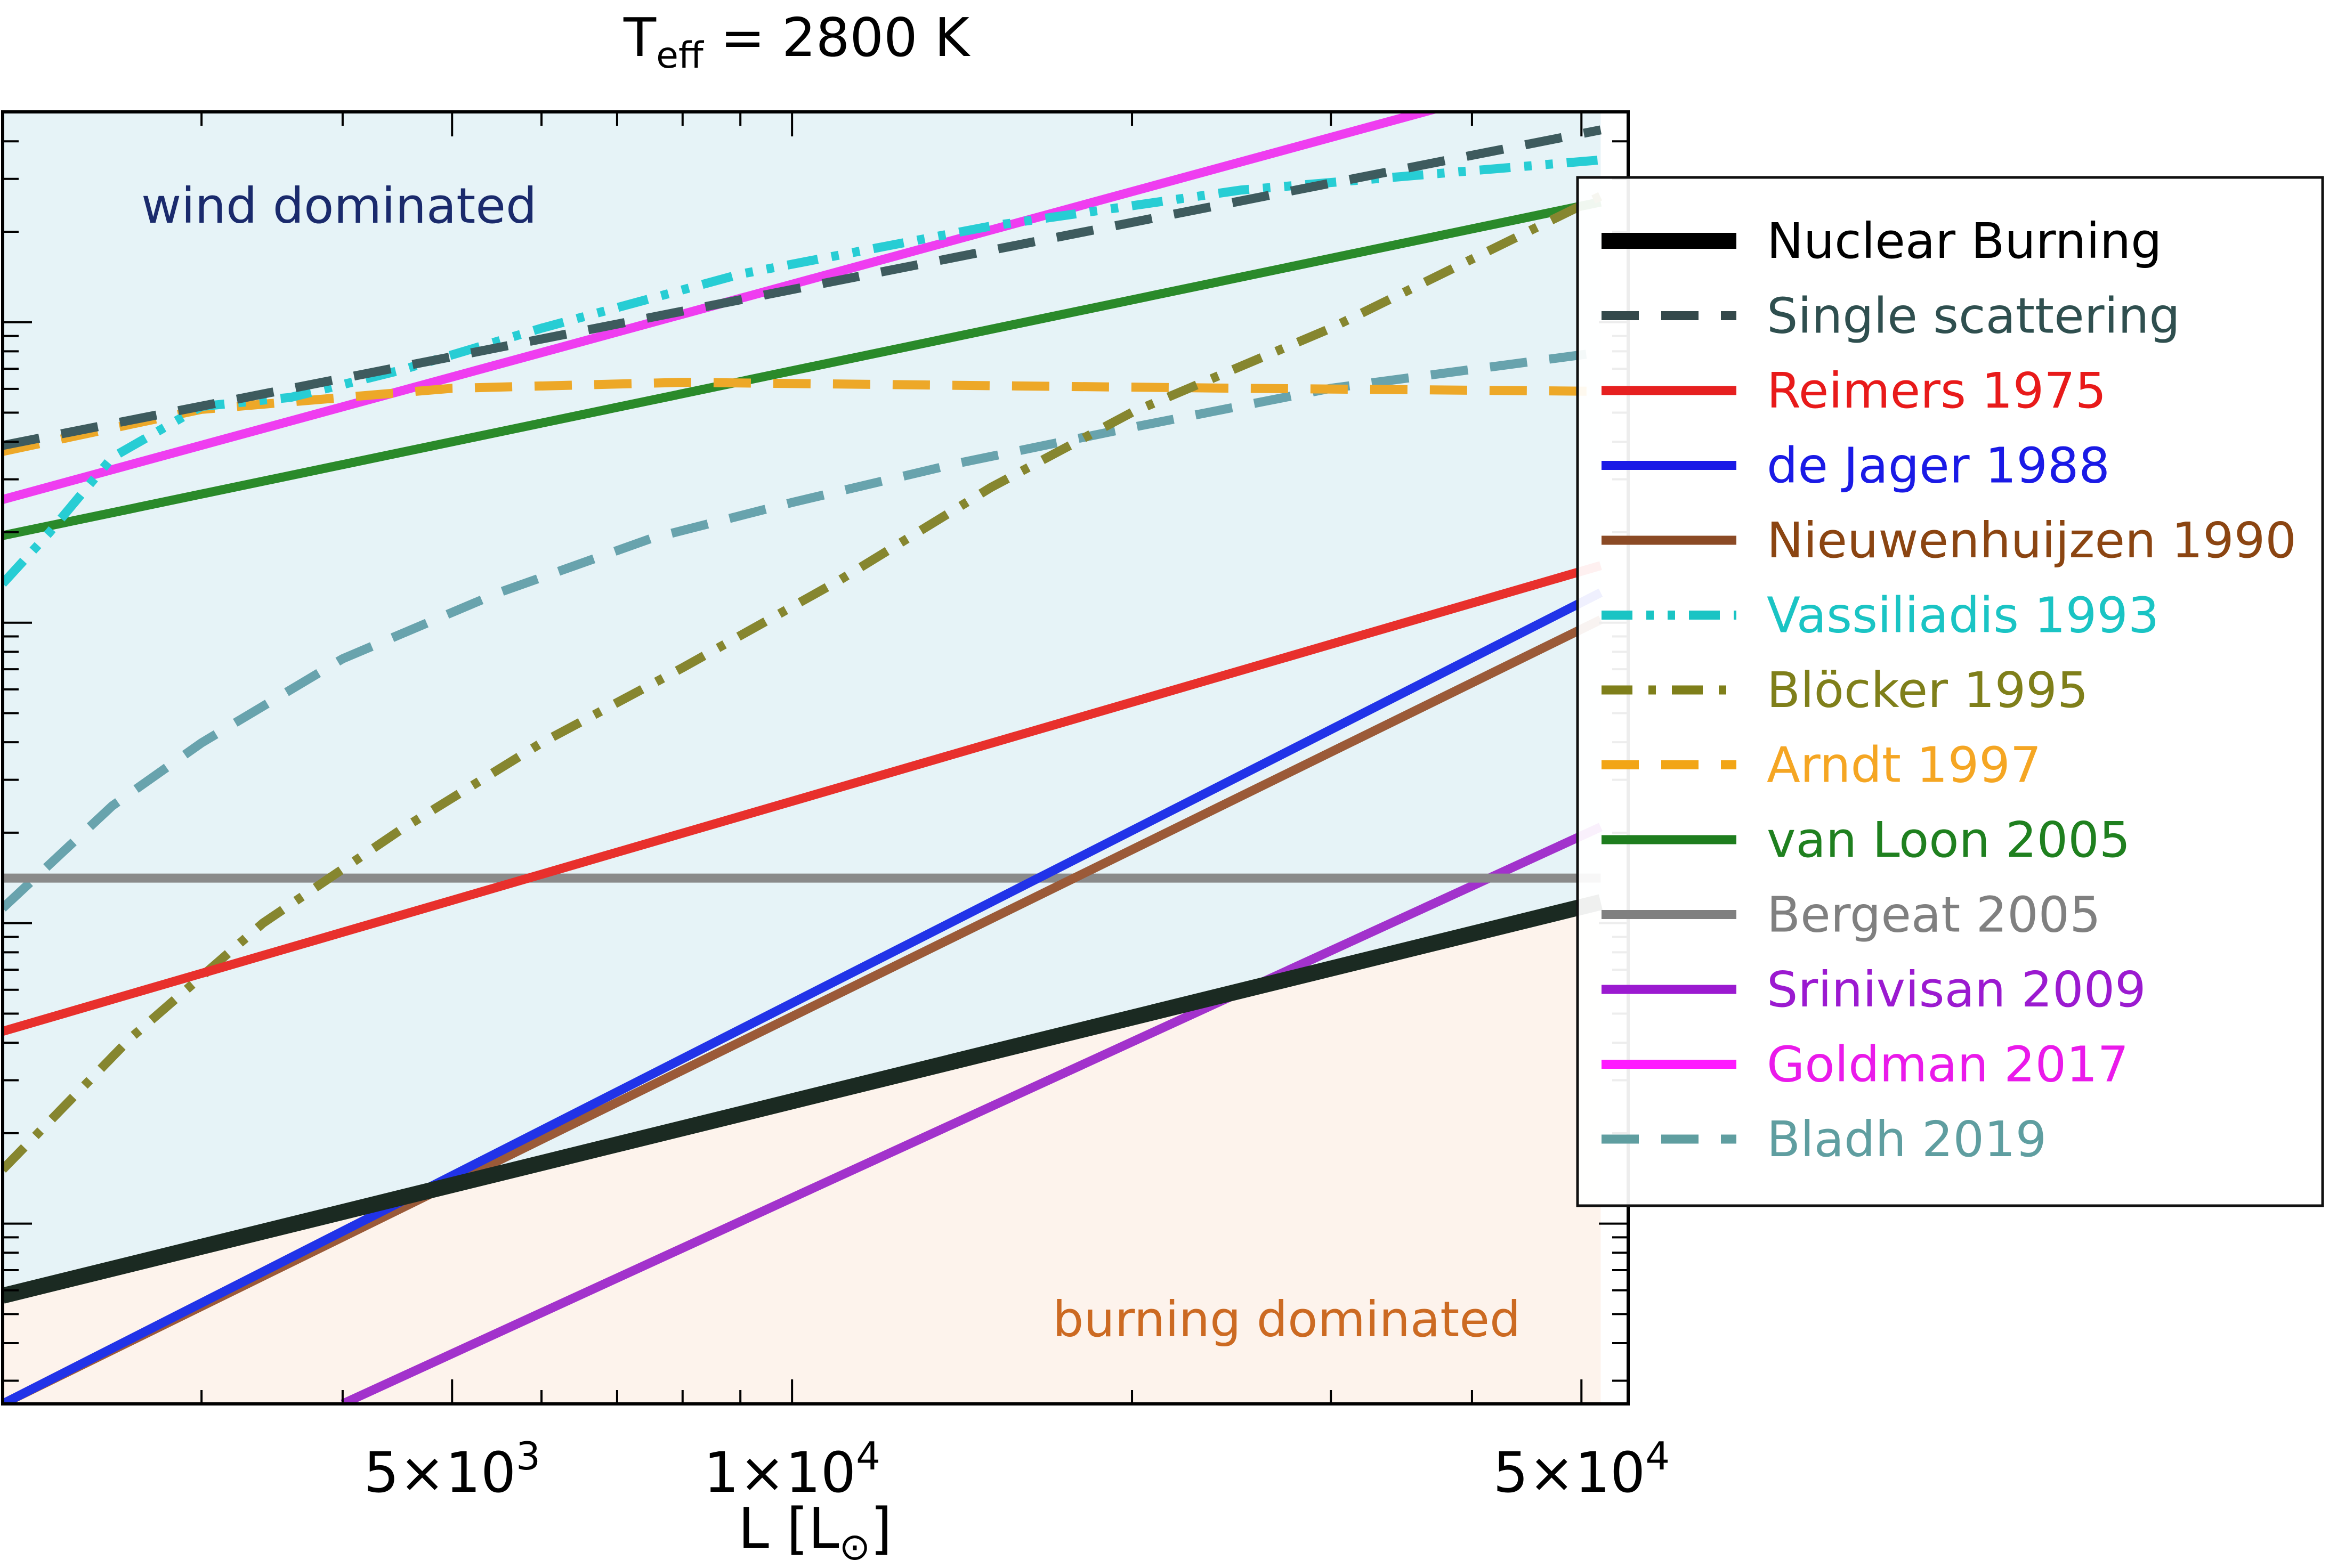  I want to click on legend-item-2: Reimers 1975, so click(1854, 391).